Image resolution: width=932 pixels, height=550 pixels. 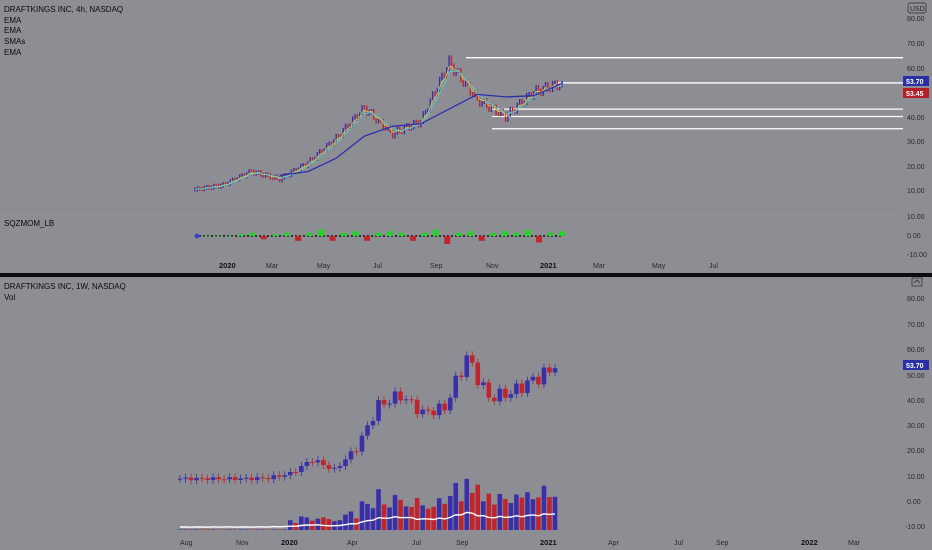 What do you see at coordinates (186, 543) in the screenshot?
I see `bottom-x-tick: Aug` at bounding box center [186, 543].